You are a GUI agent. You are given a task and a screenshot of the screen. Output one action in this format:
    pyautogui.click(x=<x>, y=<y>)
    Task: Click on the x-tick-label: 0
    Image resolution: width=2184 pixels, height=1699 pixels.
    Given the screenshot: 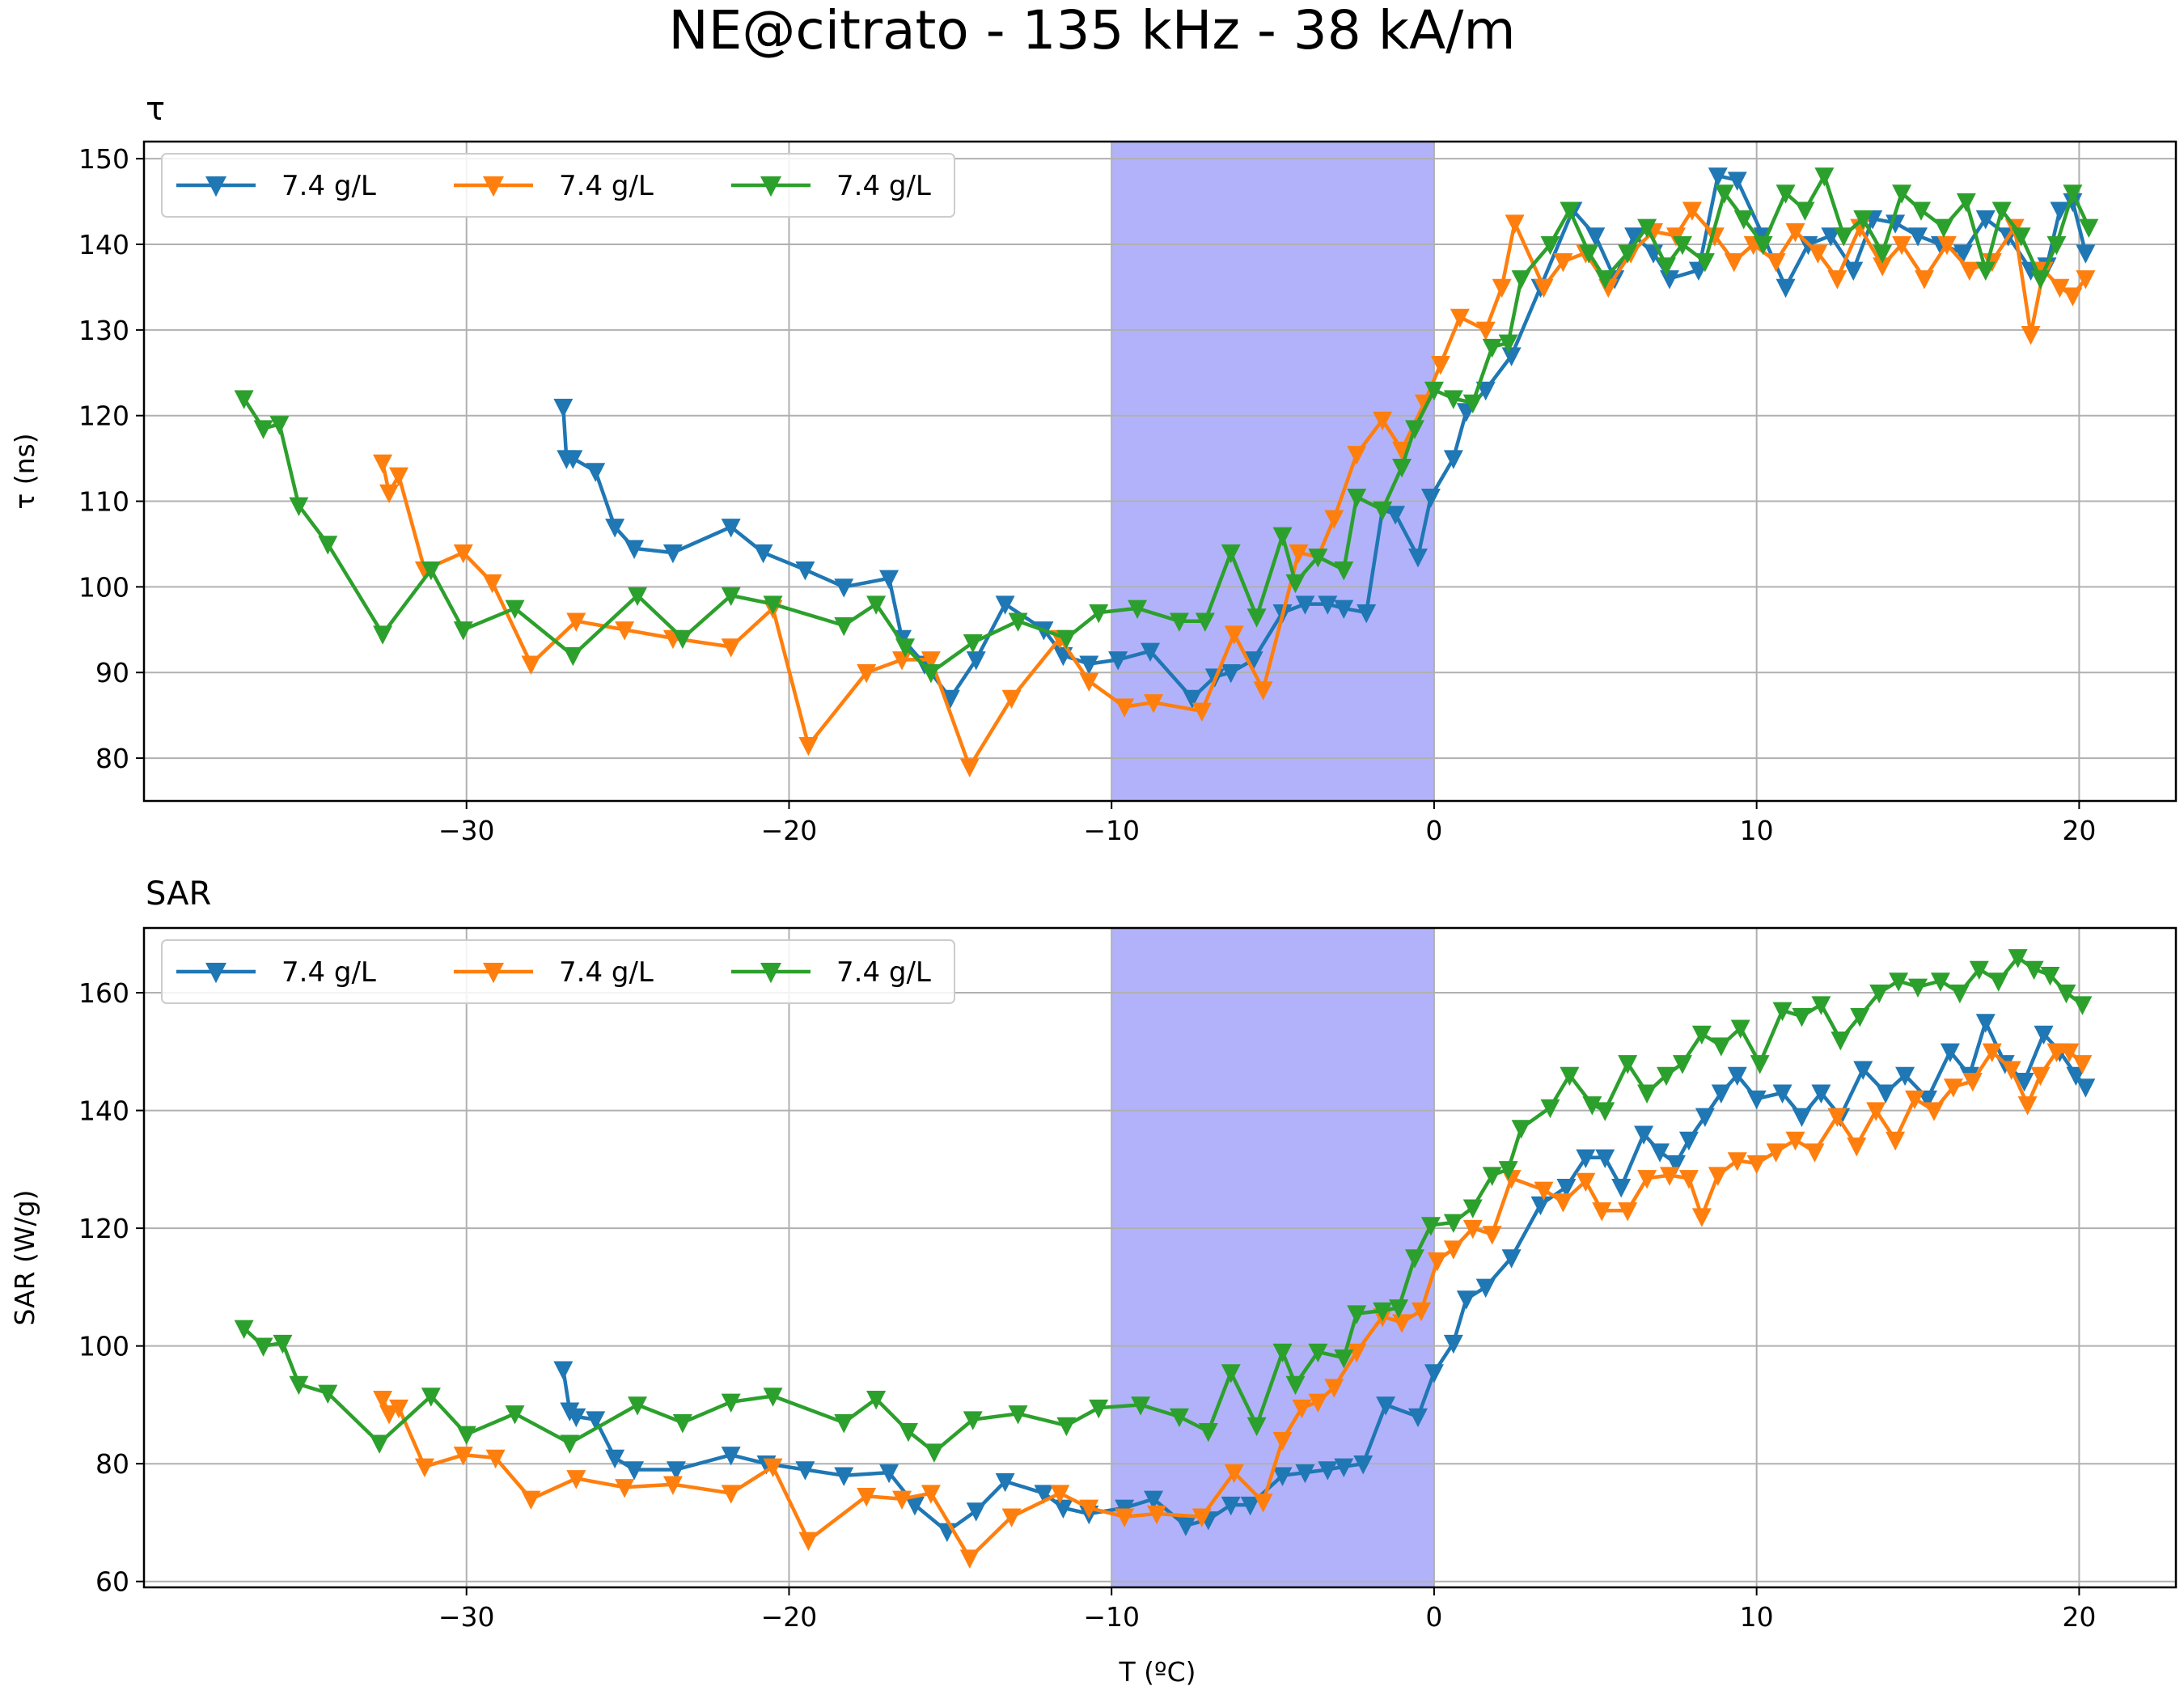 What is the action you would take?
    pyautogui.click(x=1433, y=830)
    